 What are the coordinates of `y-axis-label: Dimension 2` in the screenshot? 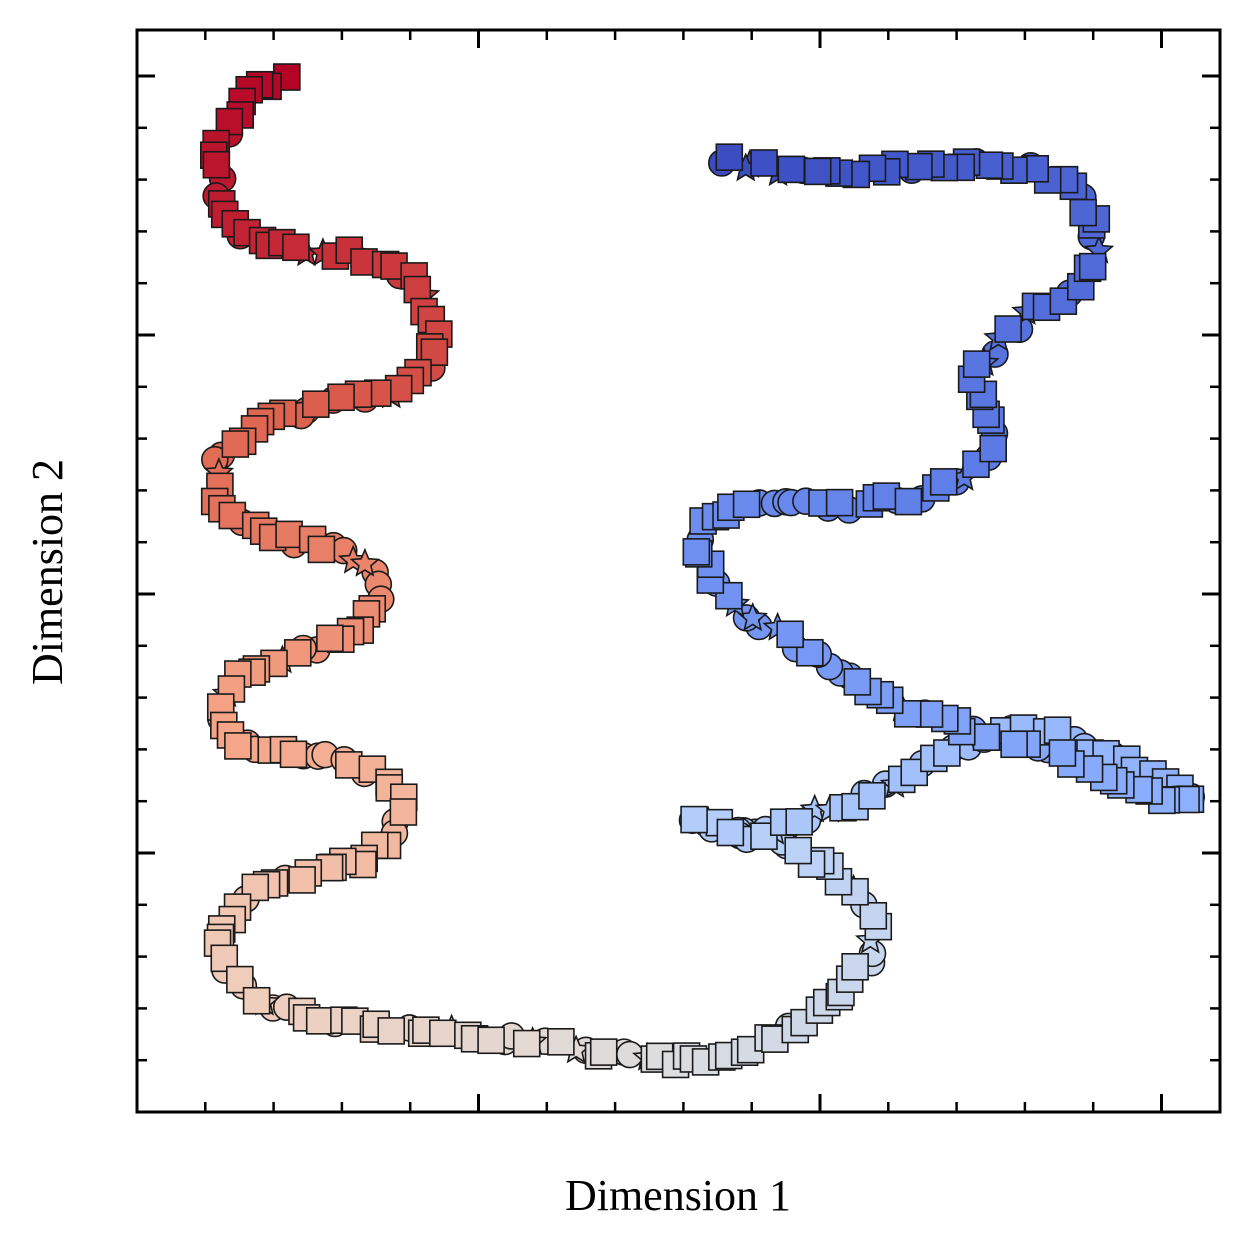 It's located at (47, 572).